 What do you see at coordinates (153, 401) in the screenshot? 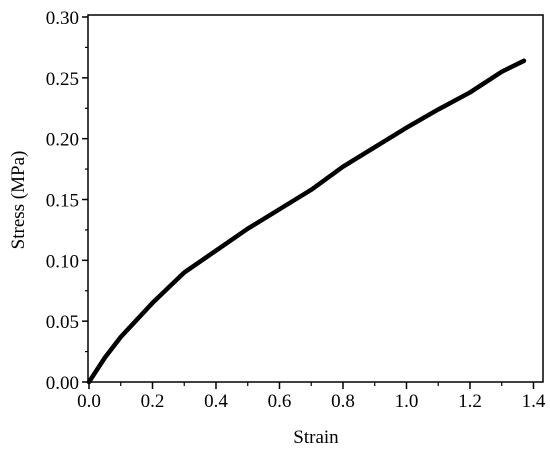
I see `x-tick-label: 0.2` at bounding box center [153, 401].